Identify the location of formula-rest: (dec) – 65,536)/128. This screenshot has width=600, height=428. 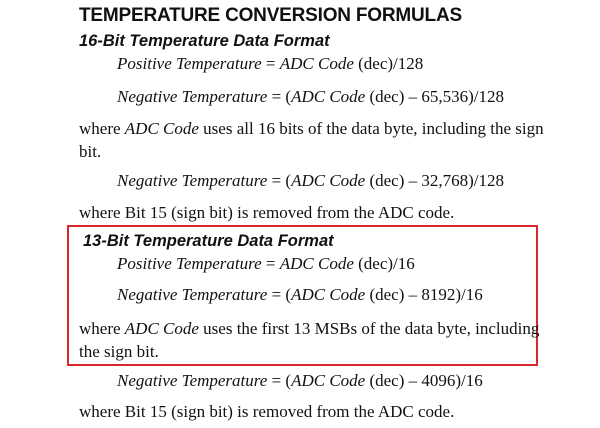
(435, 96).